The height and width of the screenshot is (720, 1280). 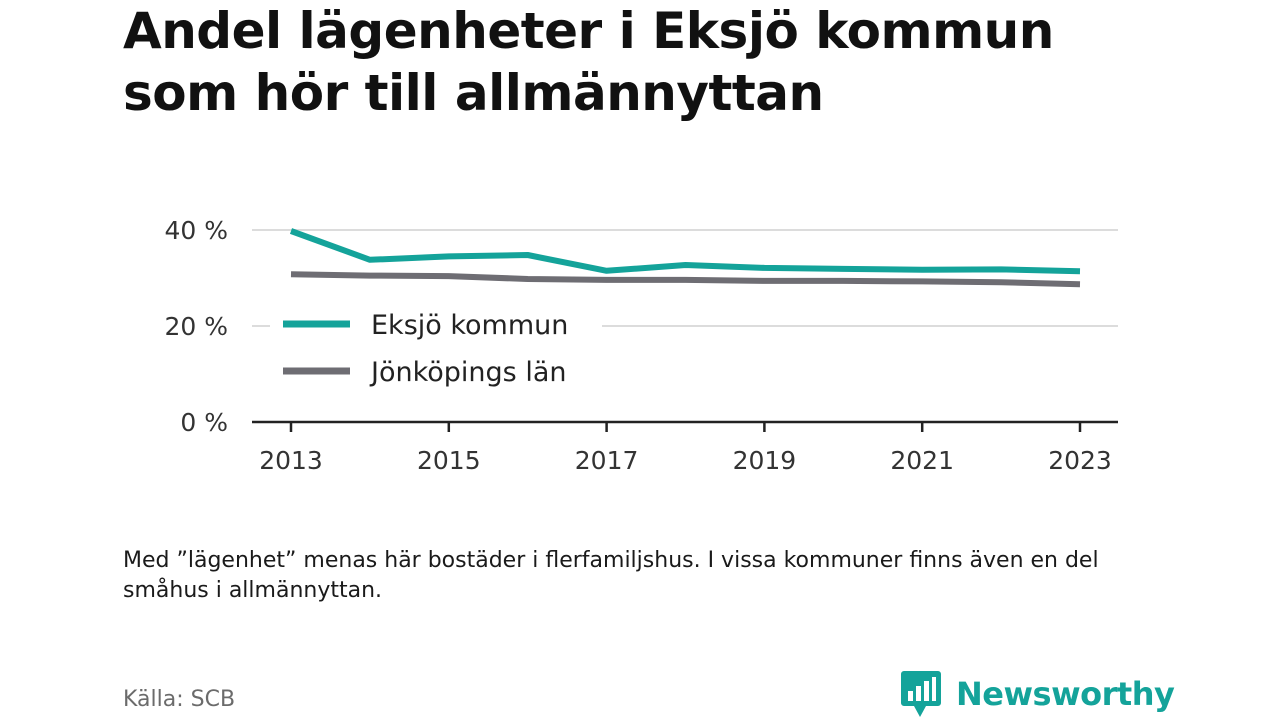 I want to click on brand-logo: Newsworthy, so click(x=1037, y=694).